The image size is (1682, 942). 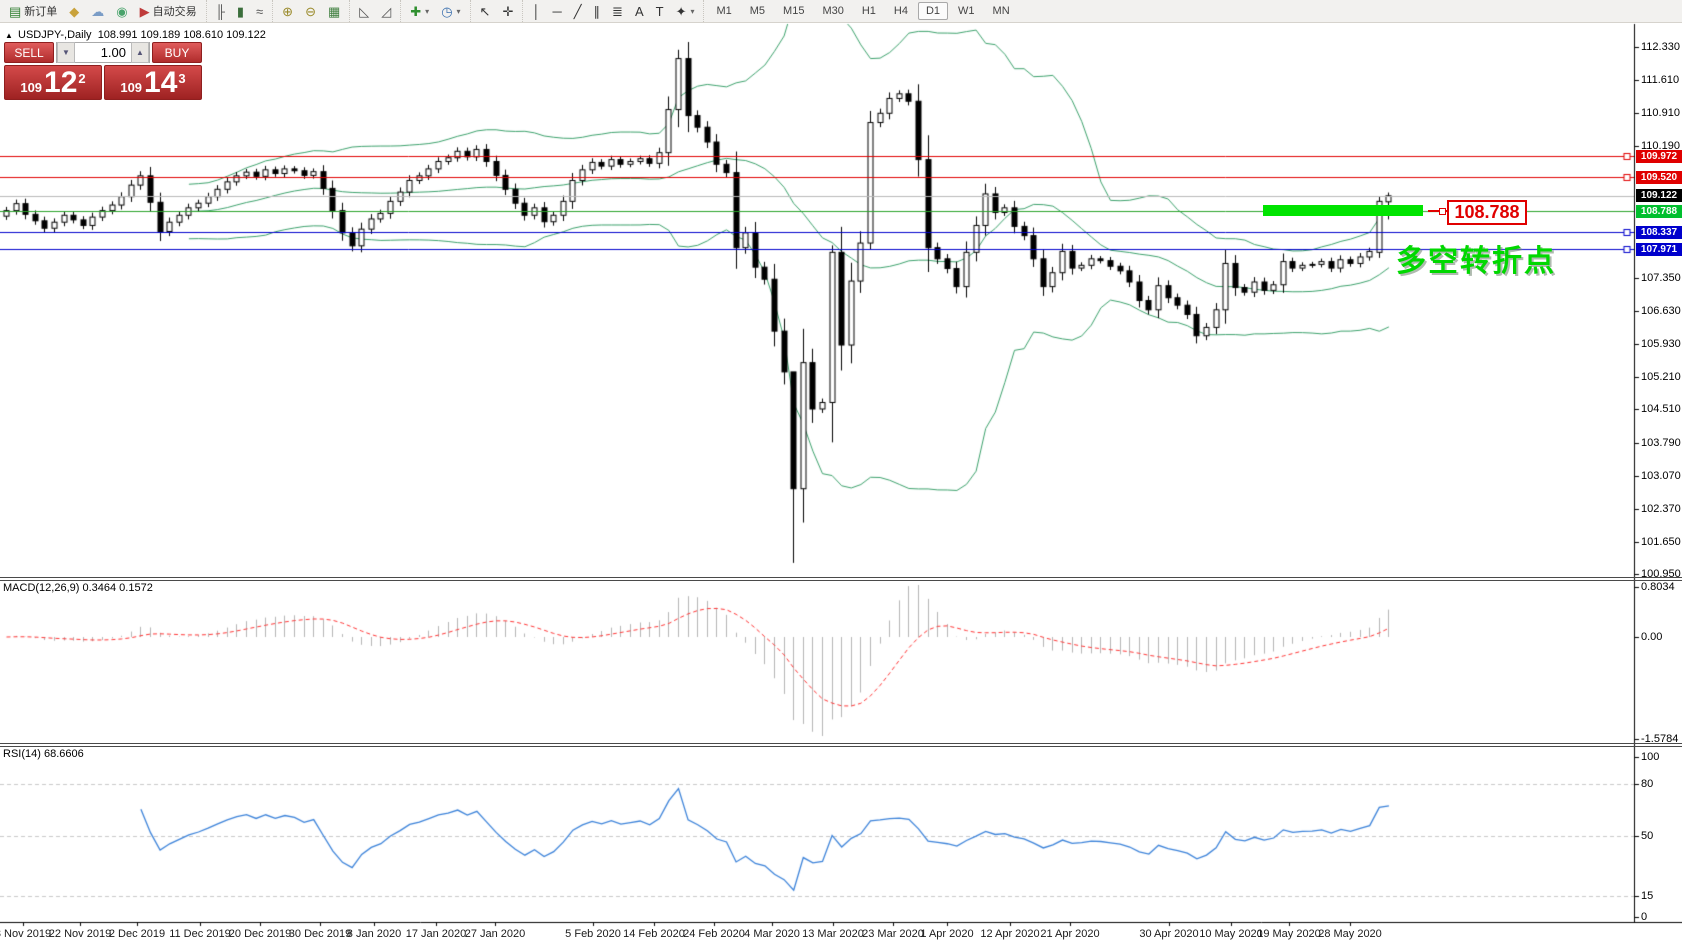 I want to click on horizontal-line-icon: ─, so click(x=557, y=11).